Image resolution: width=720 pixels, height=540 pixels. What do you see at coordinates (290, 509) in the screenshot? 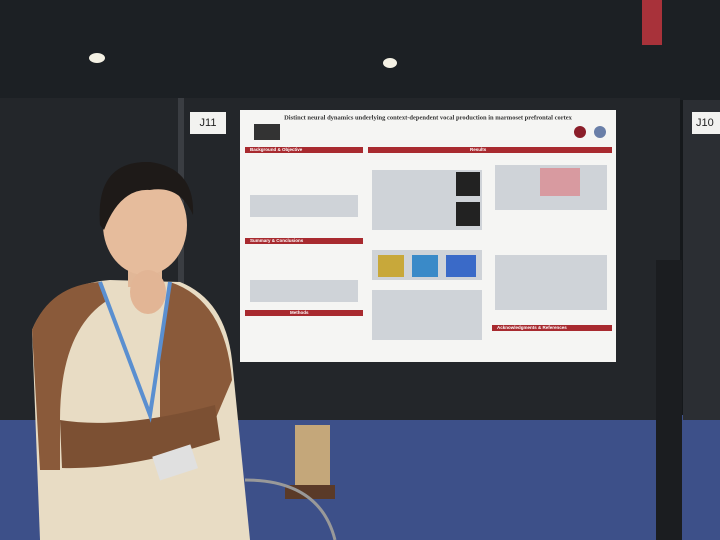
I see `chair` at bounding box center [290, 509].